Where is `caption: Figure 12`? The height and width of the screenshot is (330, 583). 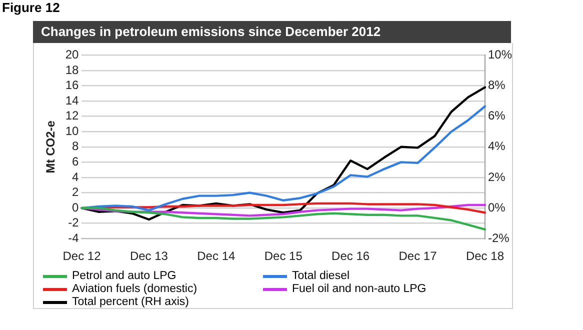 caption: Figure 12 is located at coordinates (31, 7).